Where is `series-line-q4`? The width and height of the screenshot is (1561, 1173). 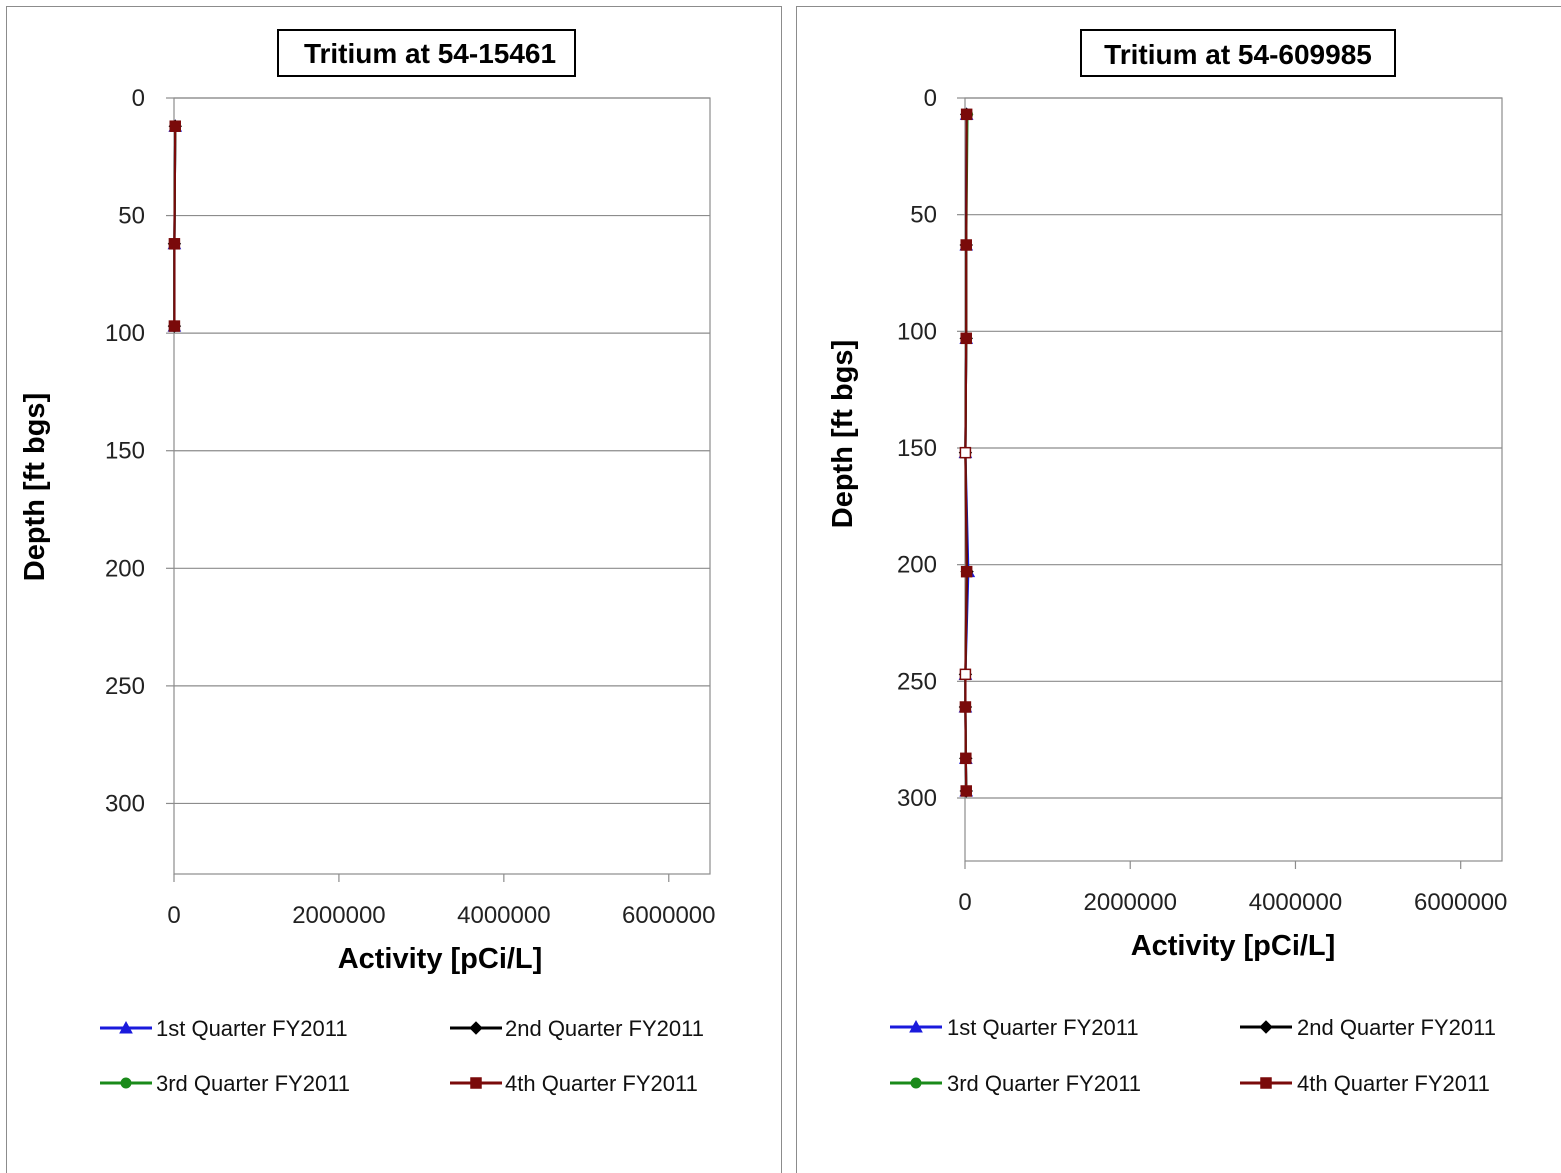 series-line-q4 is located at coordinates (175, 226).